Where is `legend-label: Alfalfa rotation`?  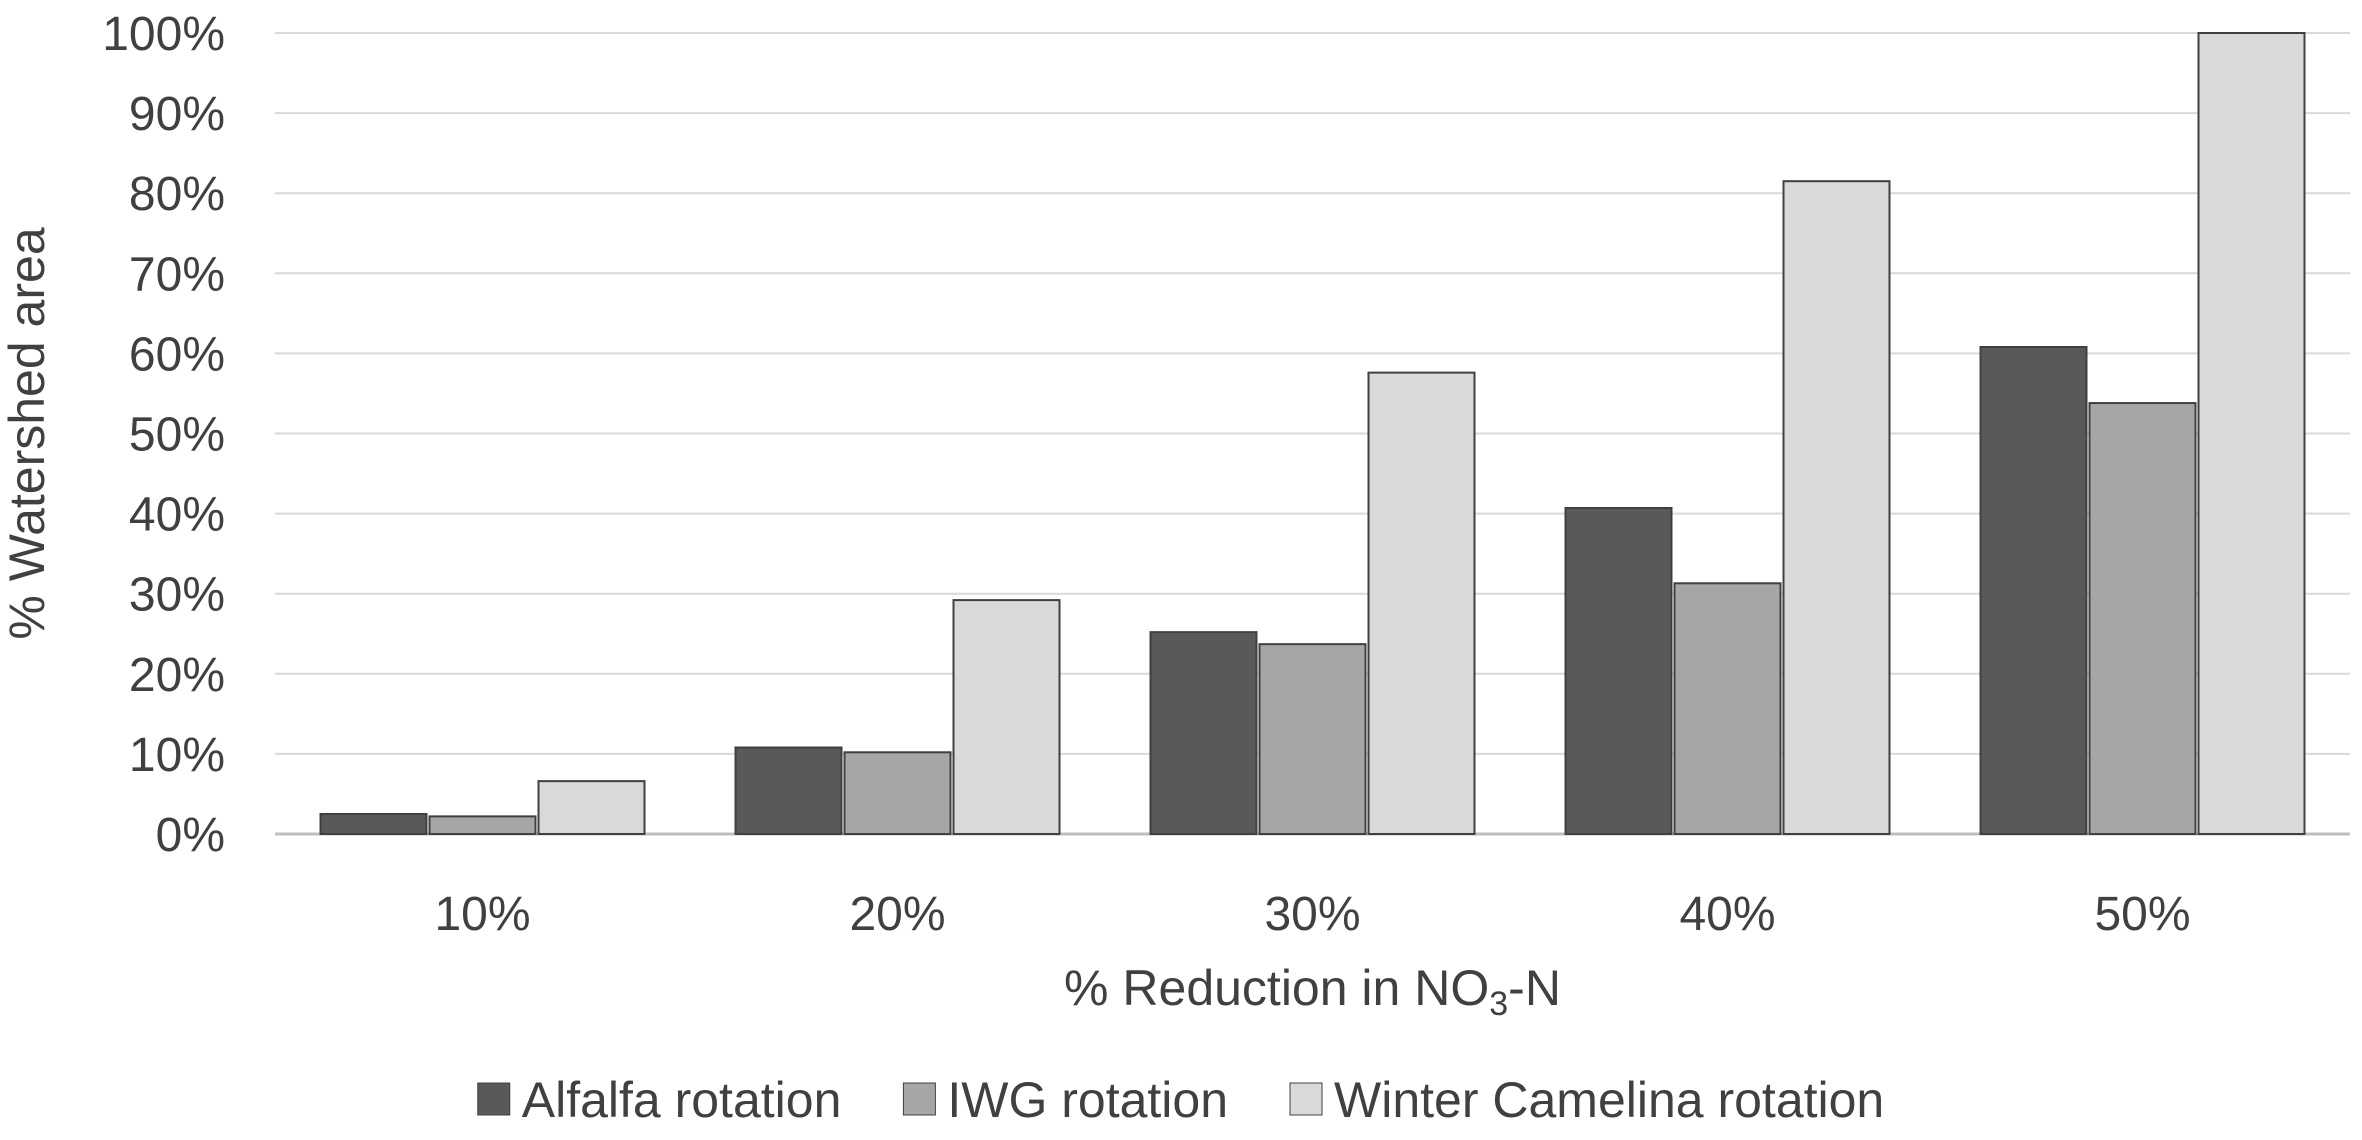
legend-label: Alfalfa rotation is located at coordinates (682, 1100).